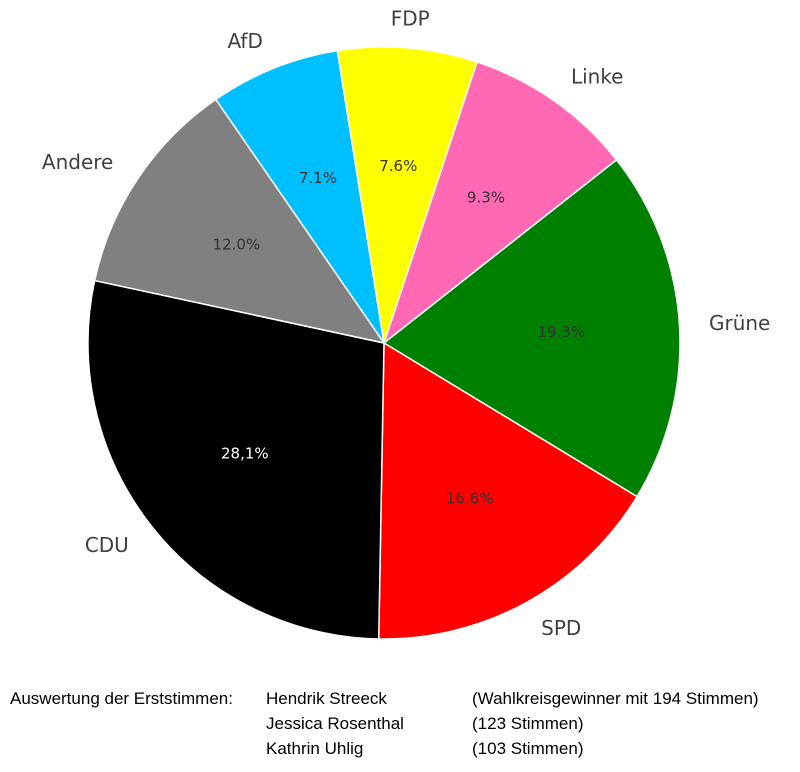 The image size is (800, 772). Describe the element at coordinates (597, 76) in the screenshot. I see `category-label-linke: Linke` at that location.